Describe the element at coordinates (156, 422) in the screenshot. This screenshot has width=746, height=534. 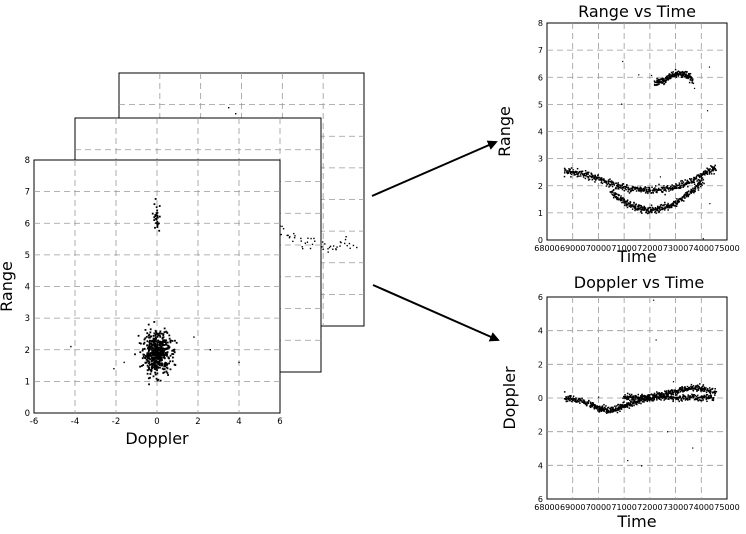
I see `x-tick-label: 0` at that location.